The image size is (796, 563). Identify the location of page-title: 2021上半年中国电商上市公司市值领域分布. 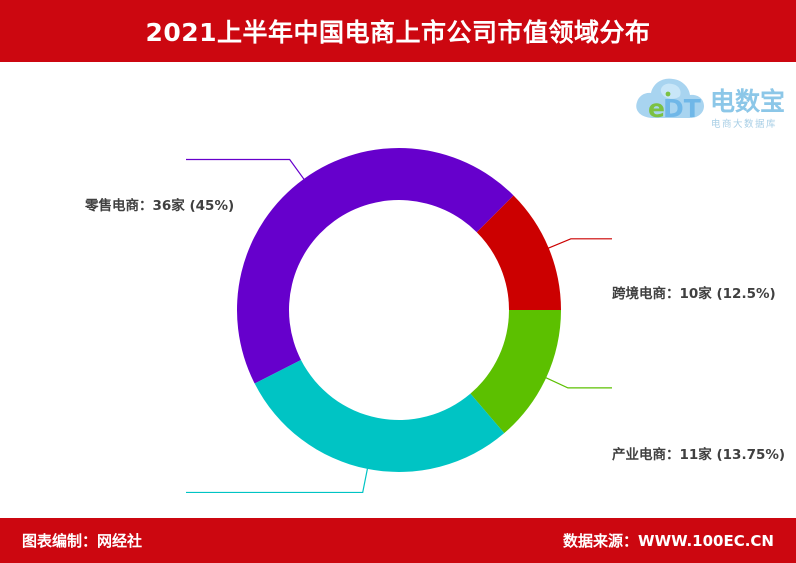
(398, 32).